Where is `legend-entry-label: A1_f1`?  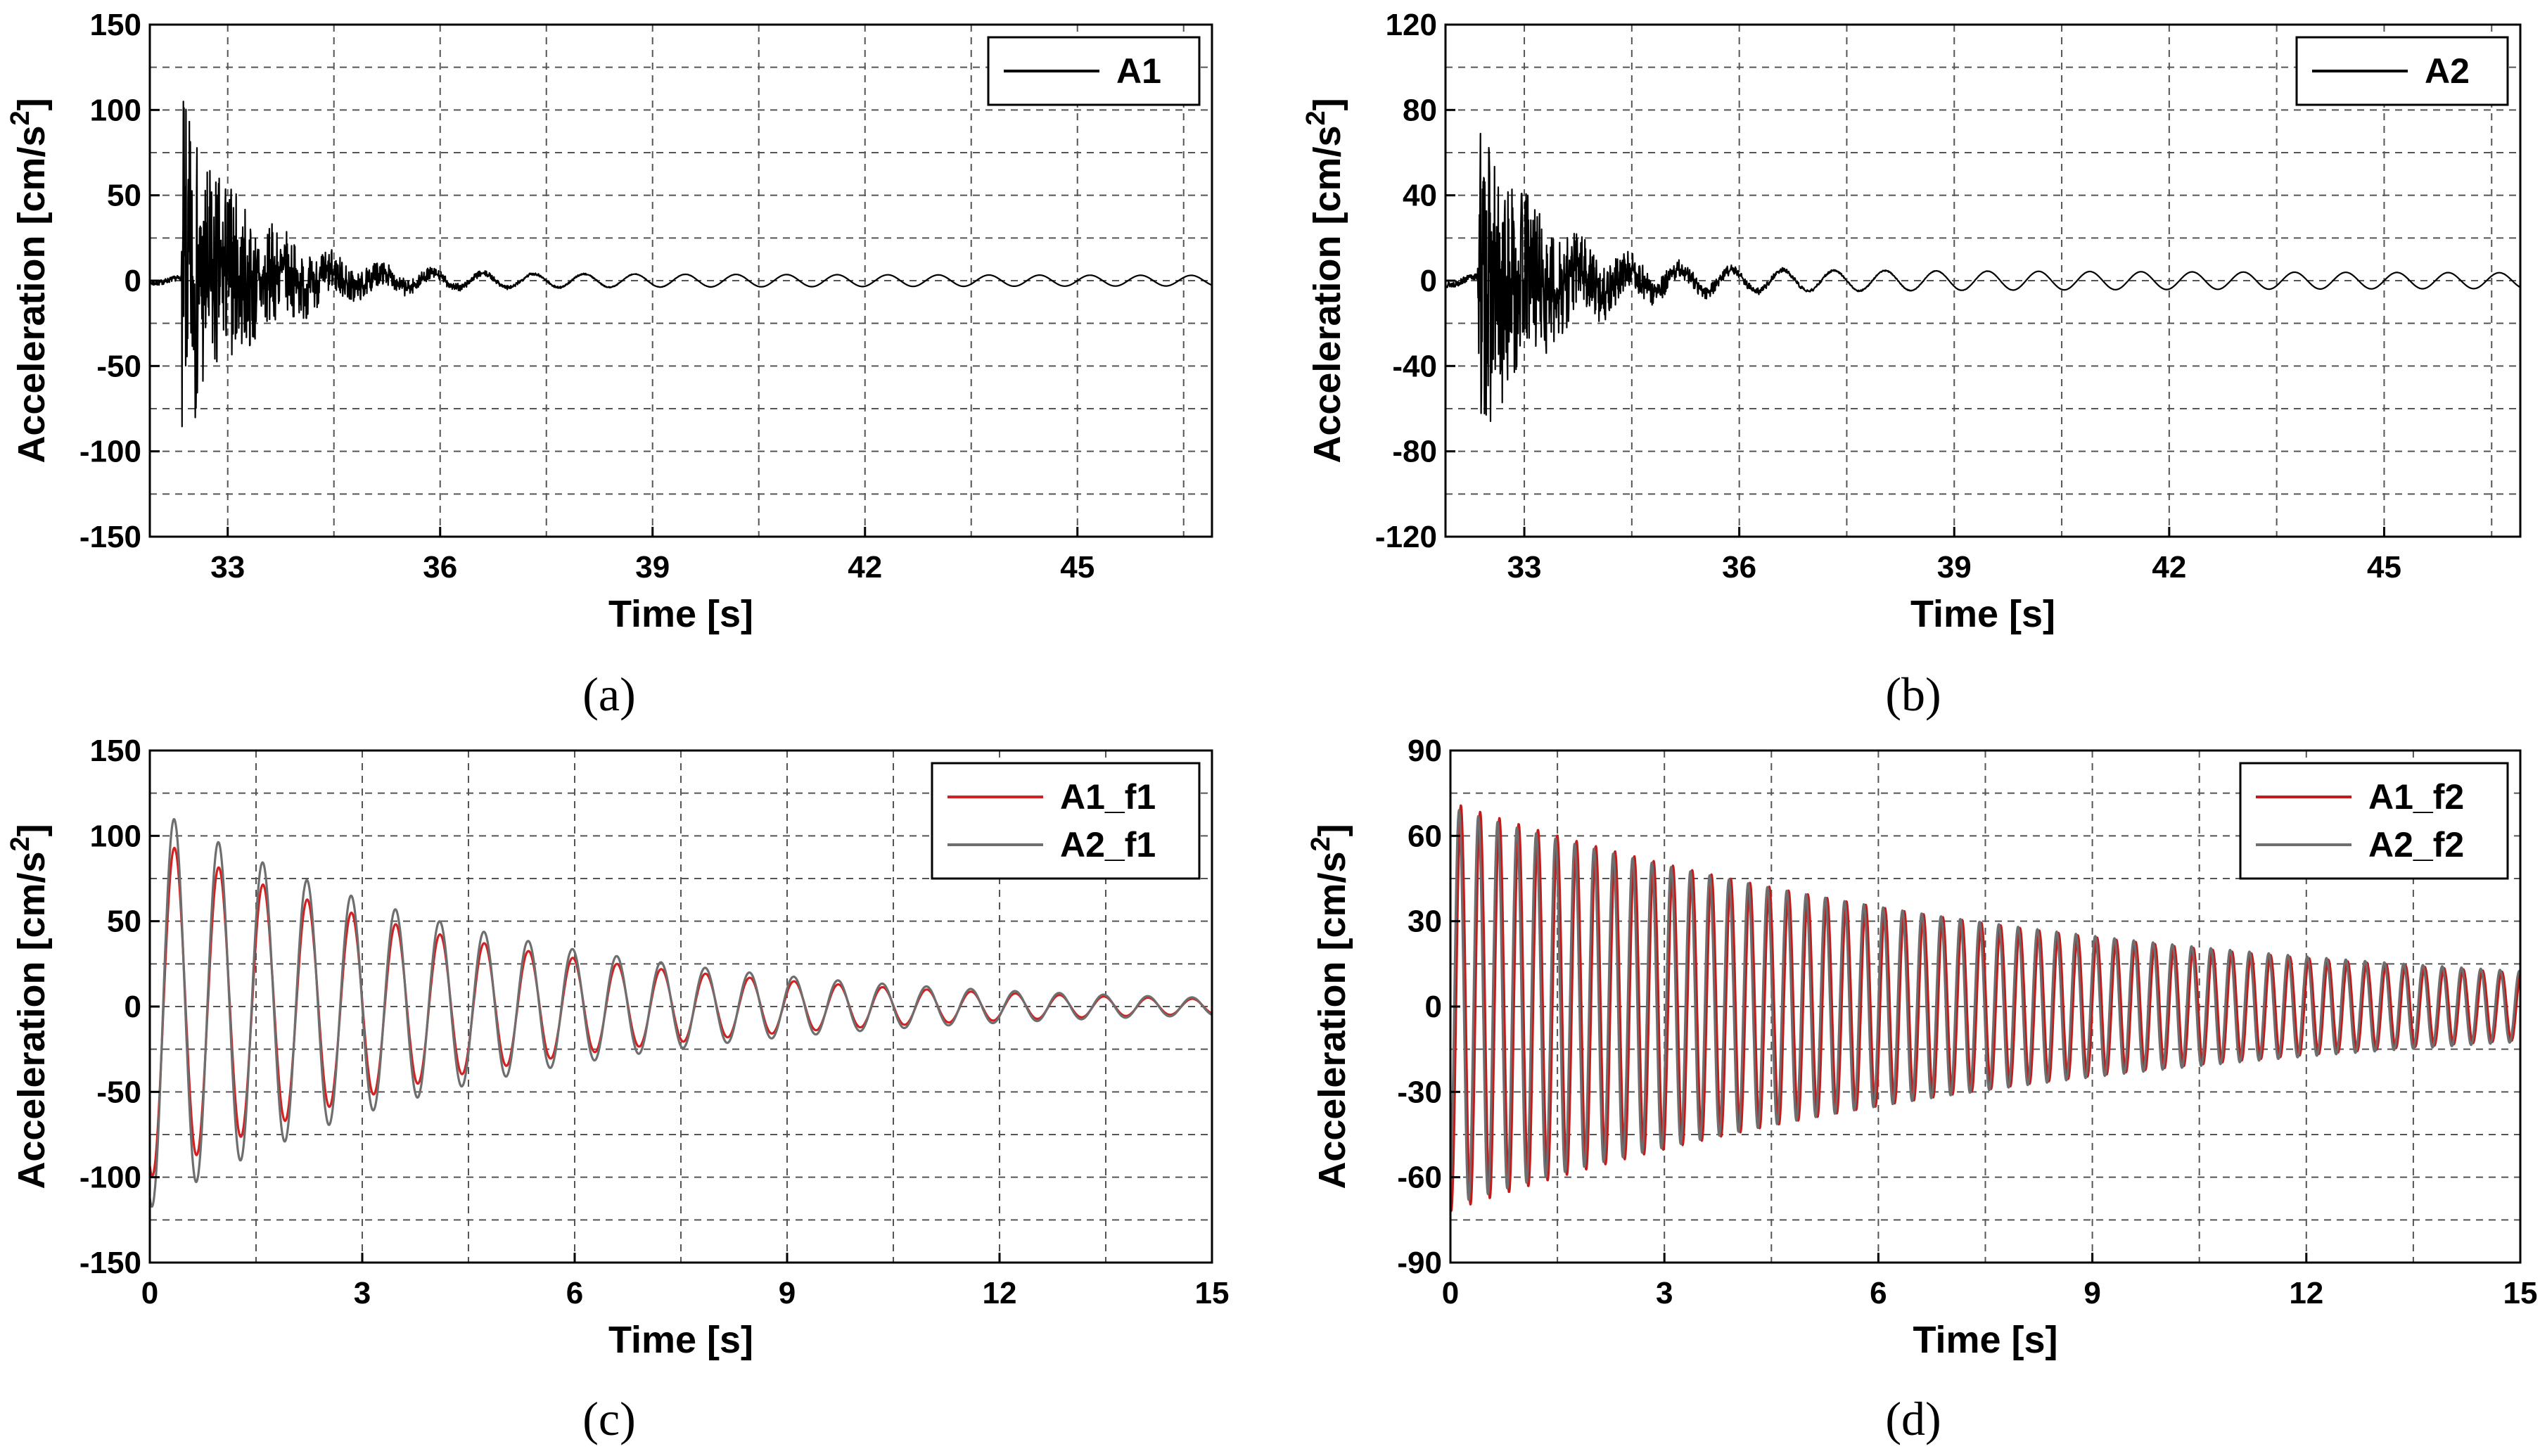
legend-entry-label: A1_f1 is located at coordinates (1108, 797).